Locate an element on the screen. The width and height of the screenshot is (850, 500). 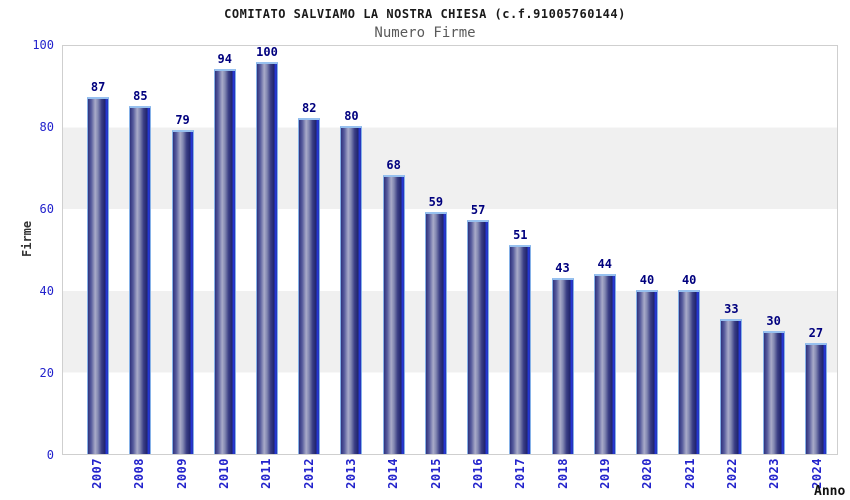
x-axis-title: Anno is located at coordinates (830, 491).